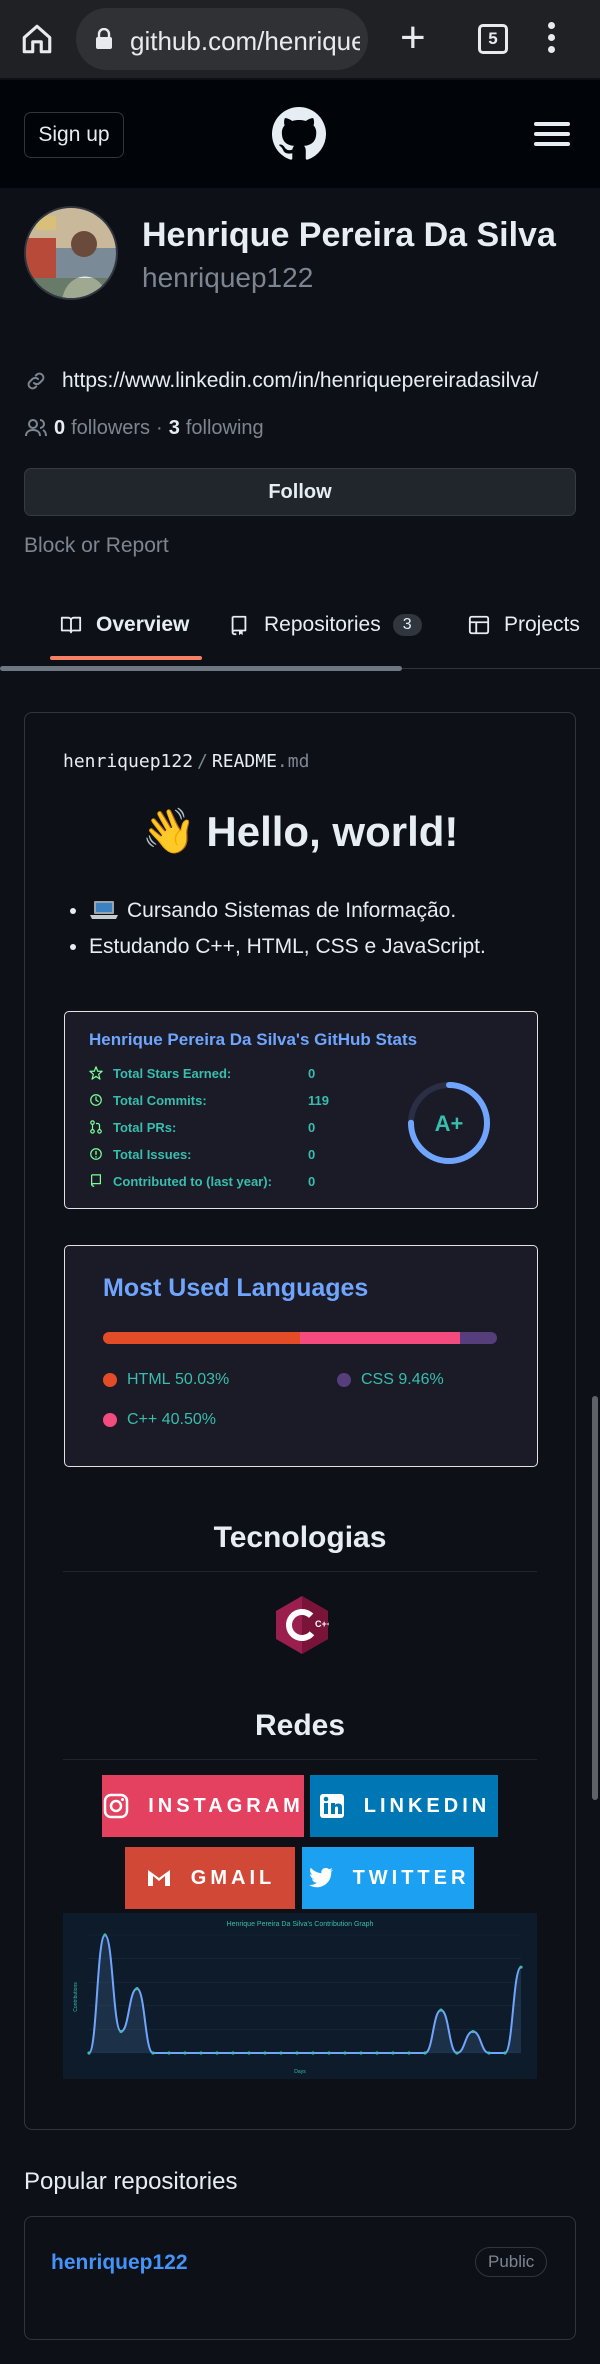 The width and height of the screenshot is (600, 2364). What do you see at coordinates (159, 1420) in the screenshot?
I see `language-item: C++ 40.50%` at bounding box center [159, 1420].